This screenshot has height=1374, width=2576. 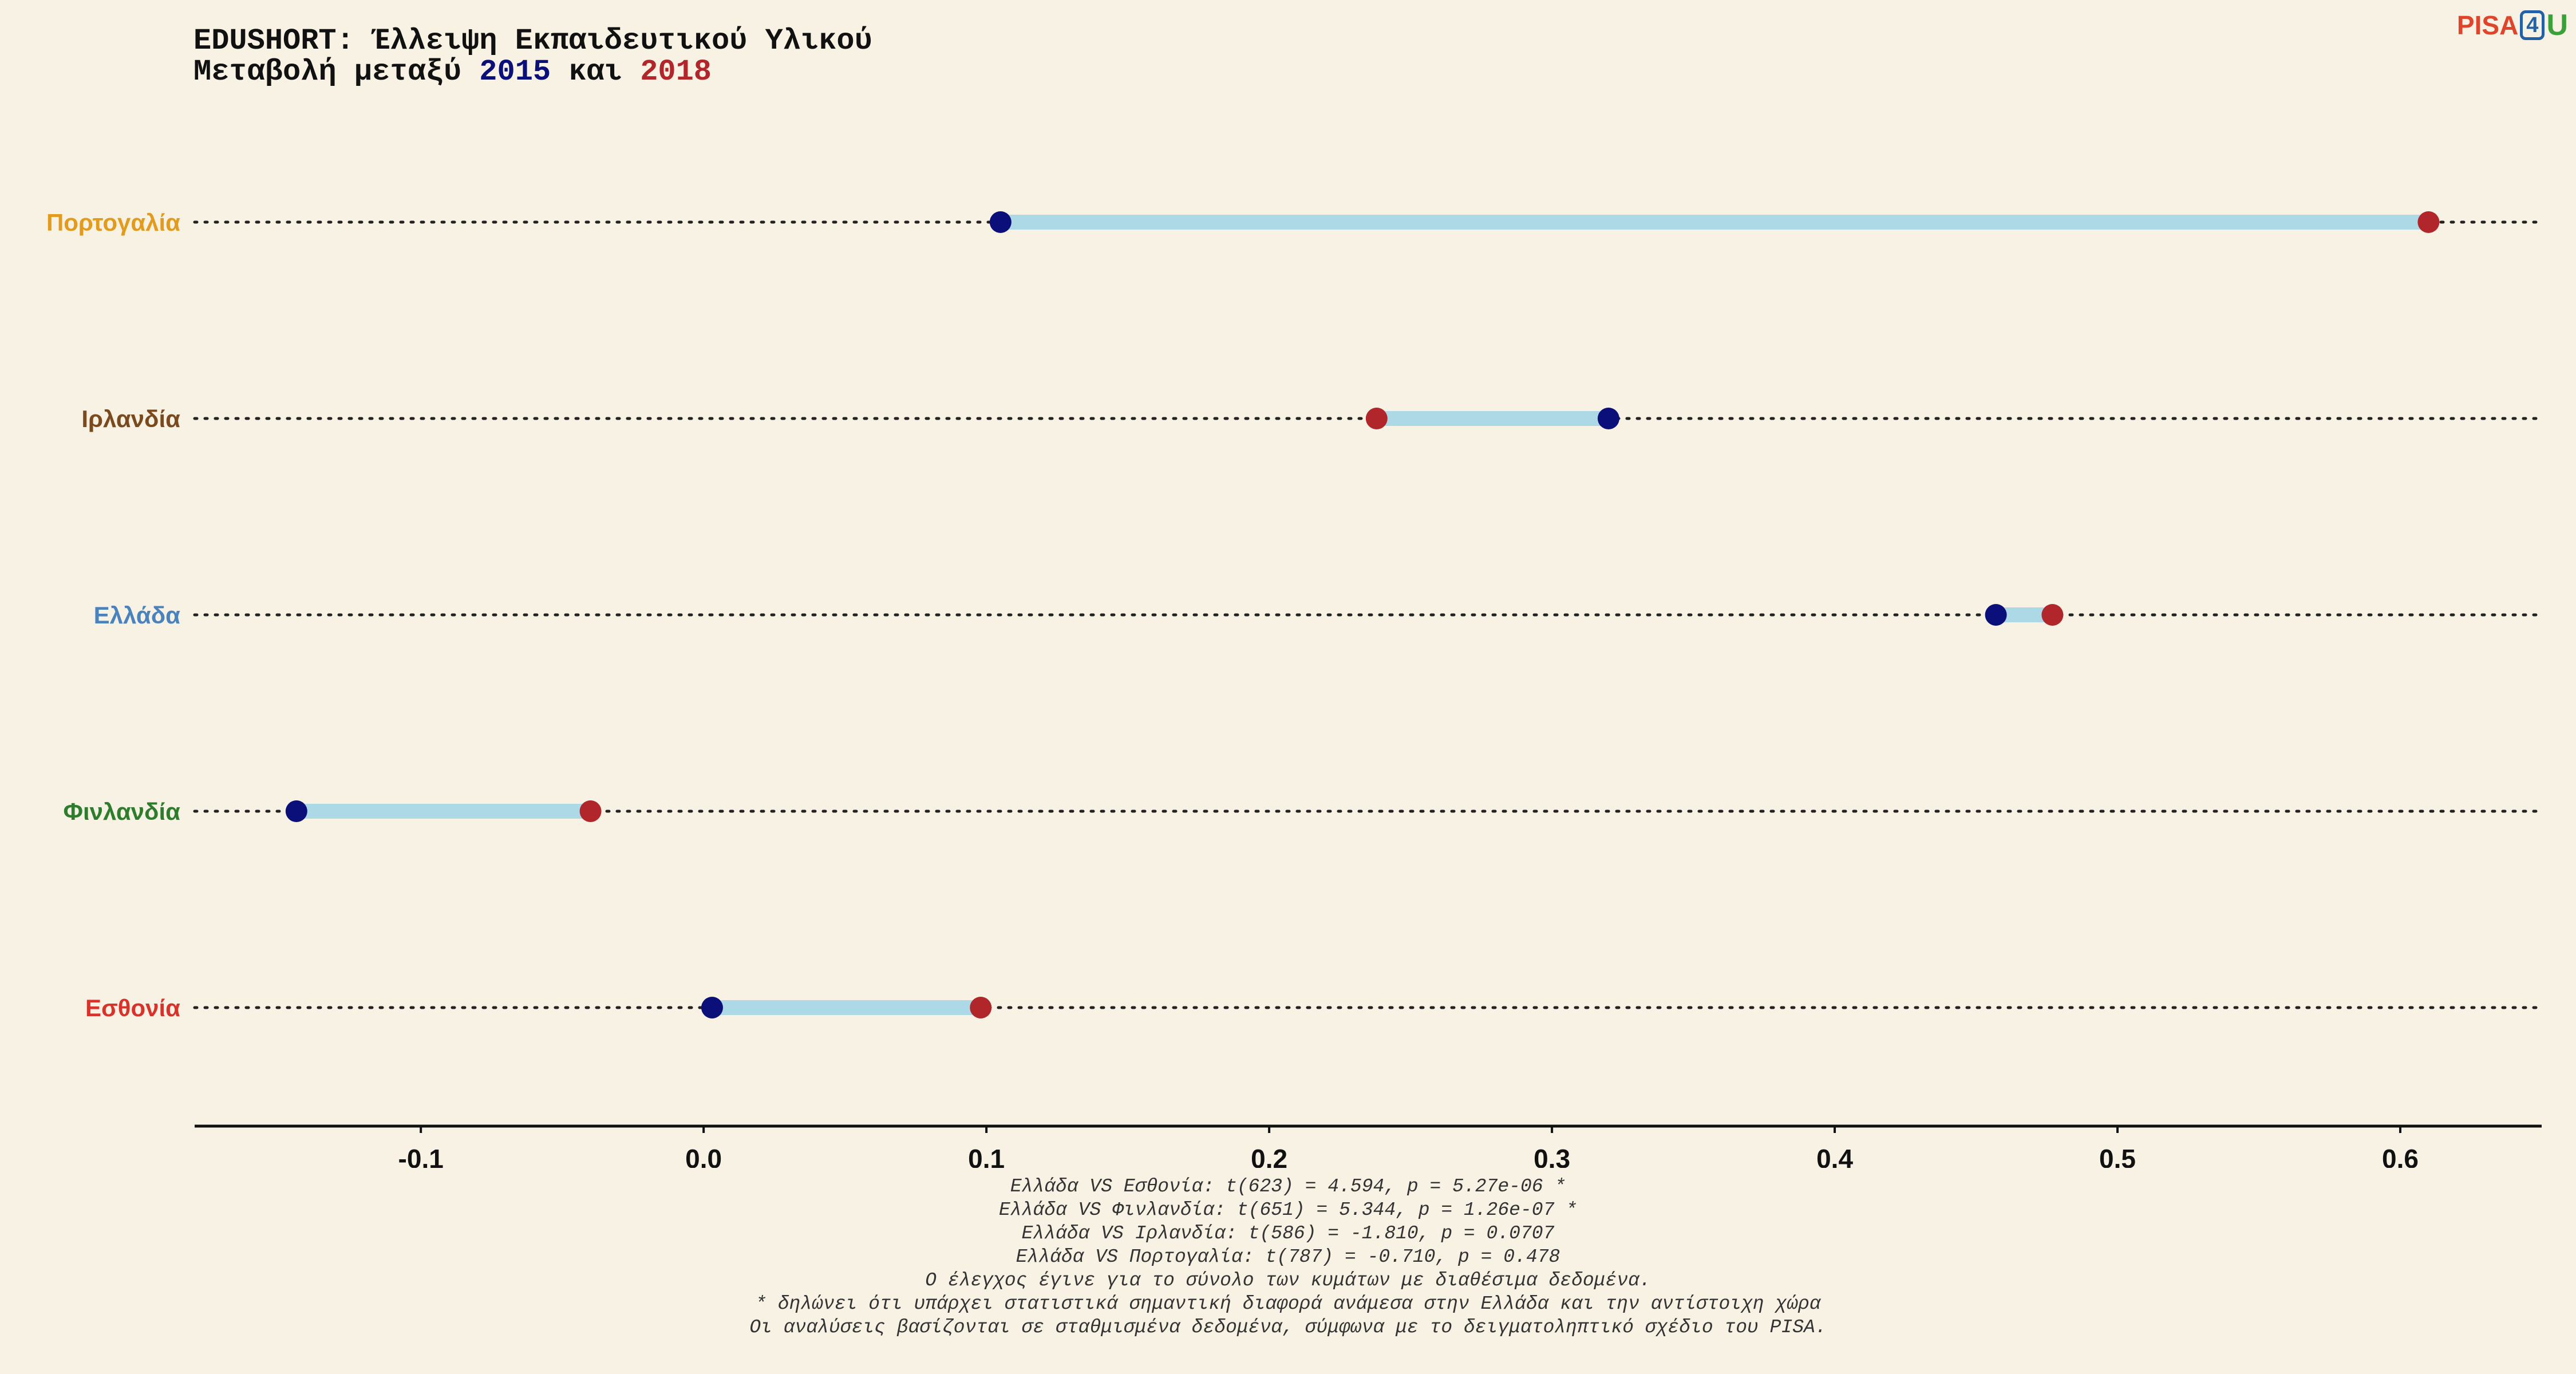 What do you see at coordinates (1269, 1156) in the screenshot?
I see `x-tick-label: 0.2` at bounding box center [1269, 1156].